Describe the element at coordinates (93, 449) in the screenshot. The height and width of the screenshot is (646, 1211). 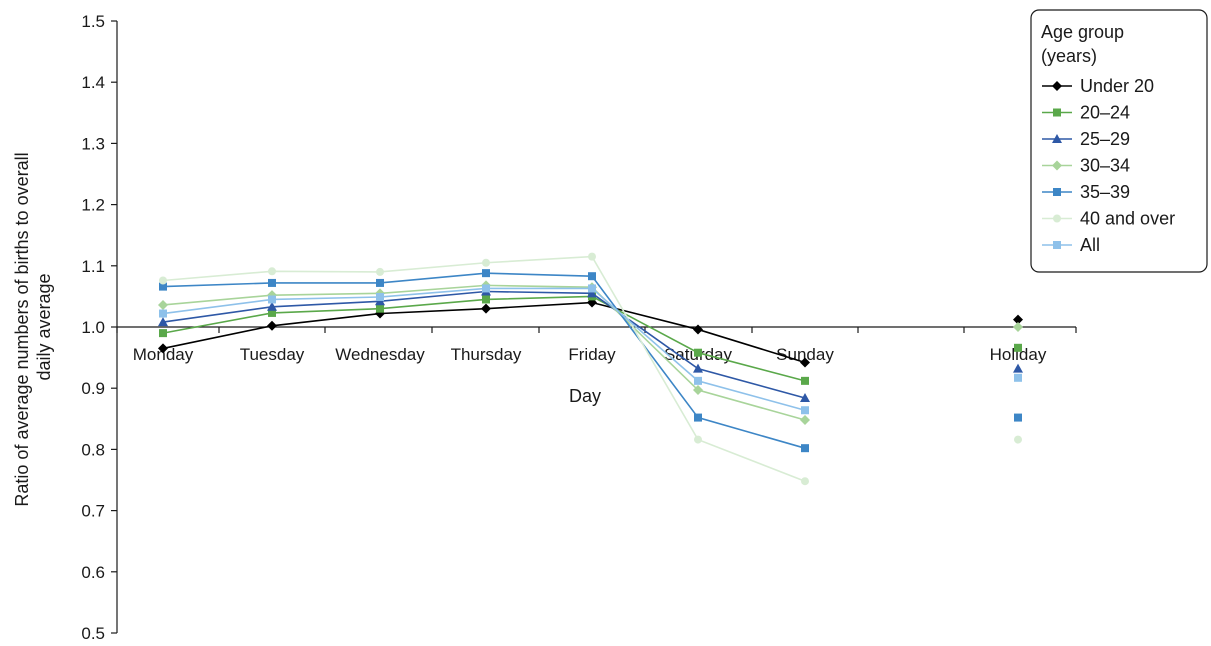
I see `y-tick-label: 0.8` at that location.